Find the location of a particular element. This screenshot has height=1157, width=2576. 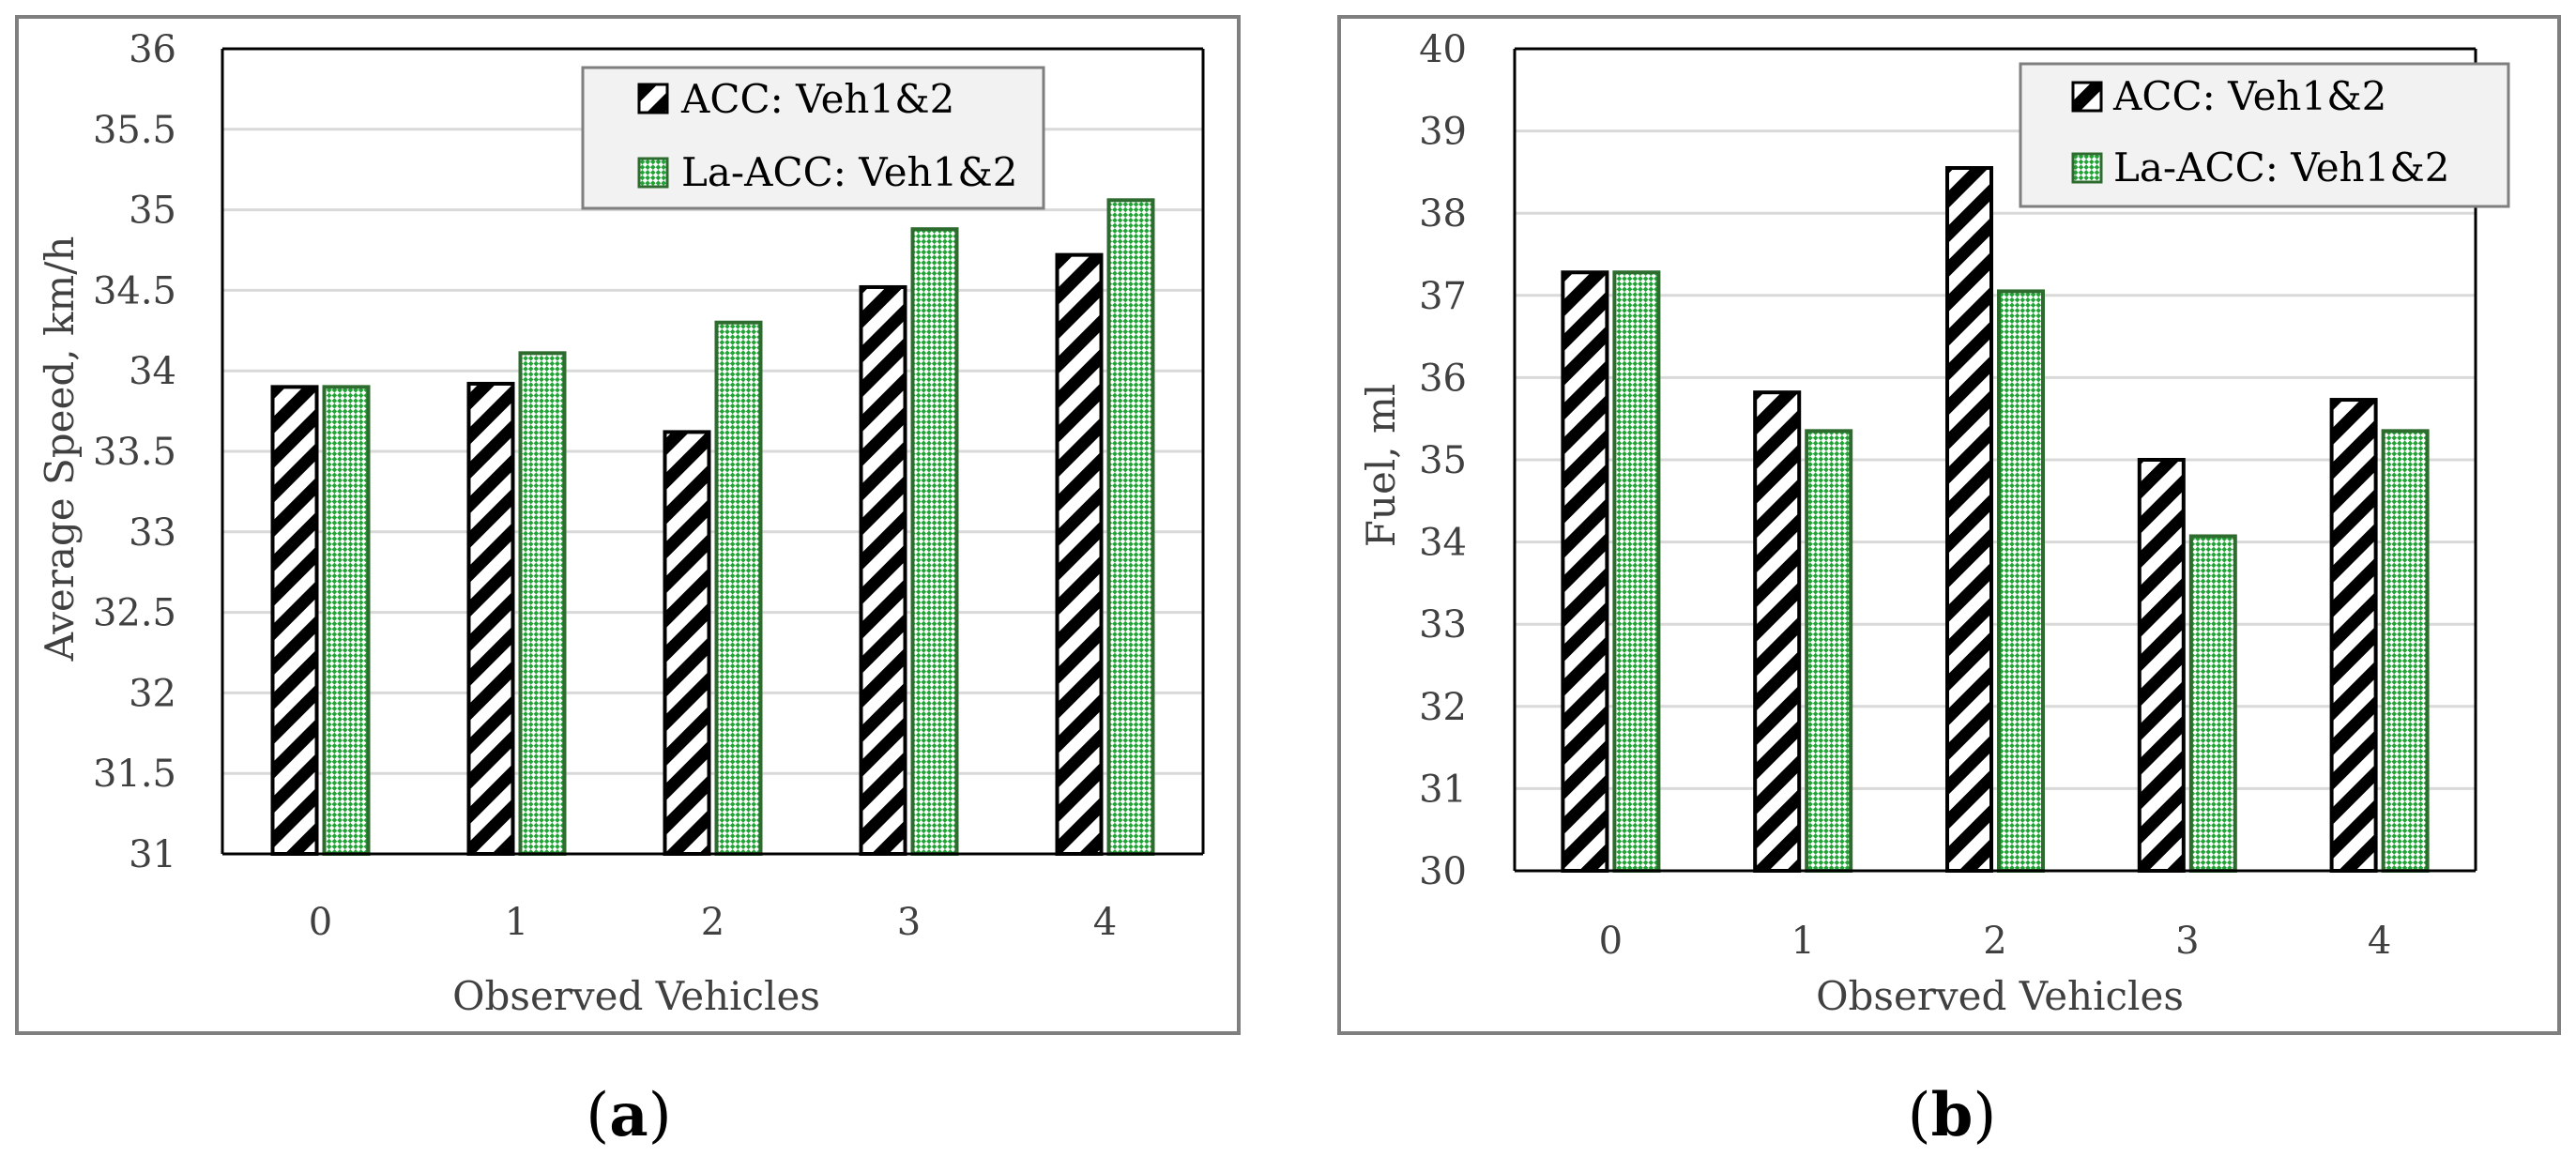

chart-a-x-tick-label: 4 is located at coordinates (1105, 922).